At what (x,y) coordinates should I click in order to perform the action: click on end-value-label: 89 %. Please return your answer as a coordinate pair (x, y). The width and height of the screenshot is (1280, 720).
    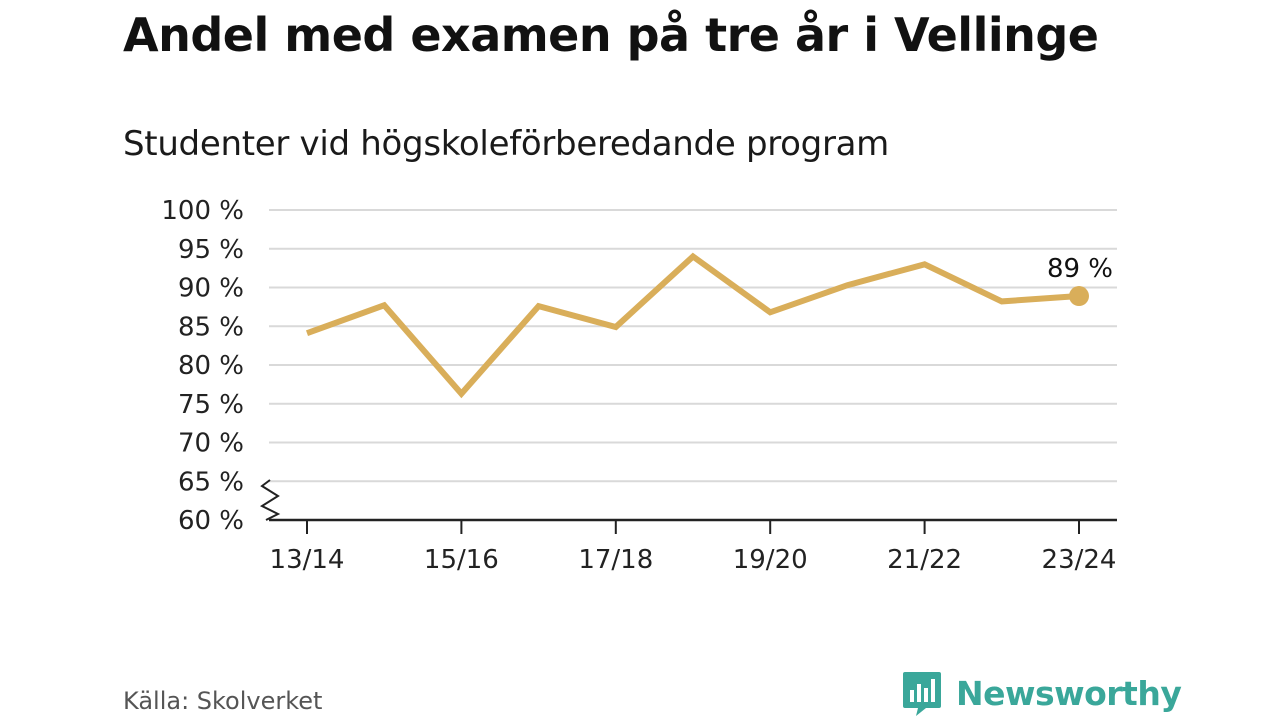
    Looking at the image, I should click on (1080, 269).